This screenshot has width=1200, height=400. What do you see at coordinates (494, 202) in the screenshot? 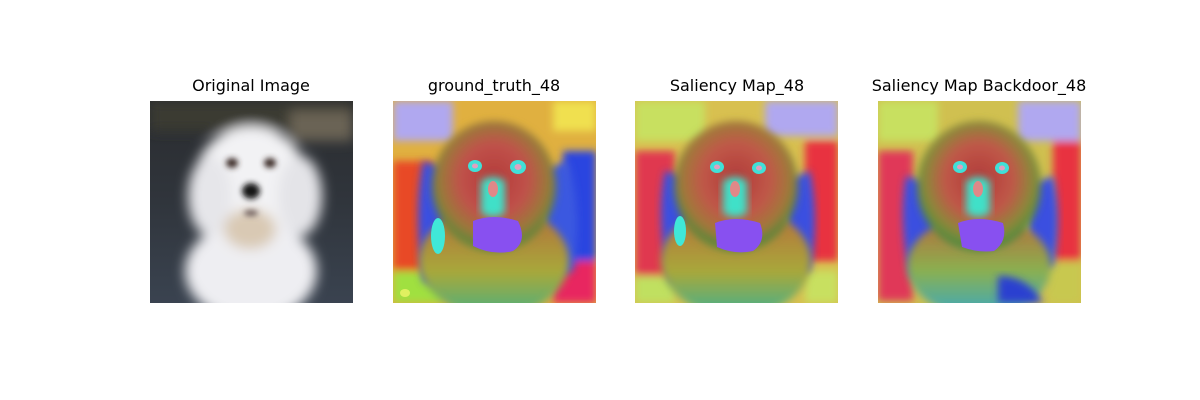
I see `ground-truth-map` at bounding box center [494, 202].